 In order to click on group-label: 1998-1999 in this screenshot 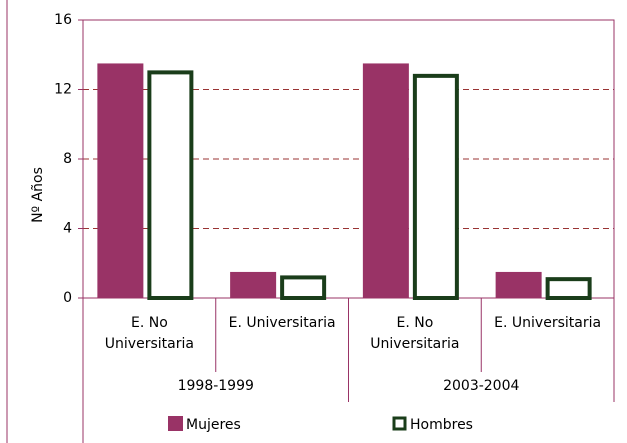, I will do `click(216, 386)`.